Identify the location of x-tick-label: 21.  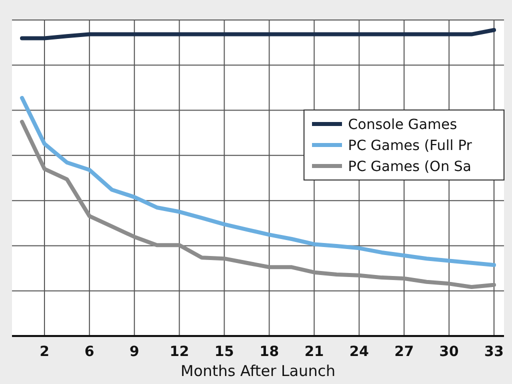
(314, 352).